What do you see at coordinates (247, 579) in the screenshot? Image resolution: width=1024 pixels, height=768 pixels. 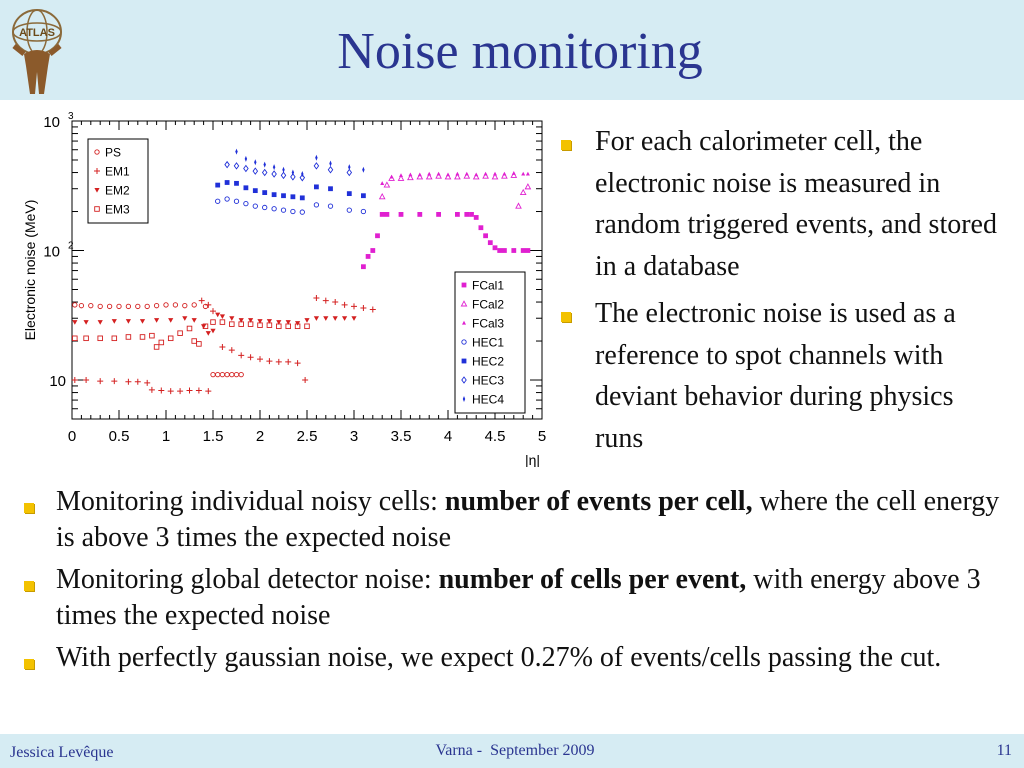 I see `bullet-text-plain: Monitoring global detector noise:` at bounding box center [247, 579].